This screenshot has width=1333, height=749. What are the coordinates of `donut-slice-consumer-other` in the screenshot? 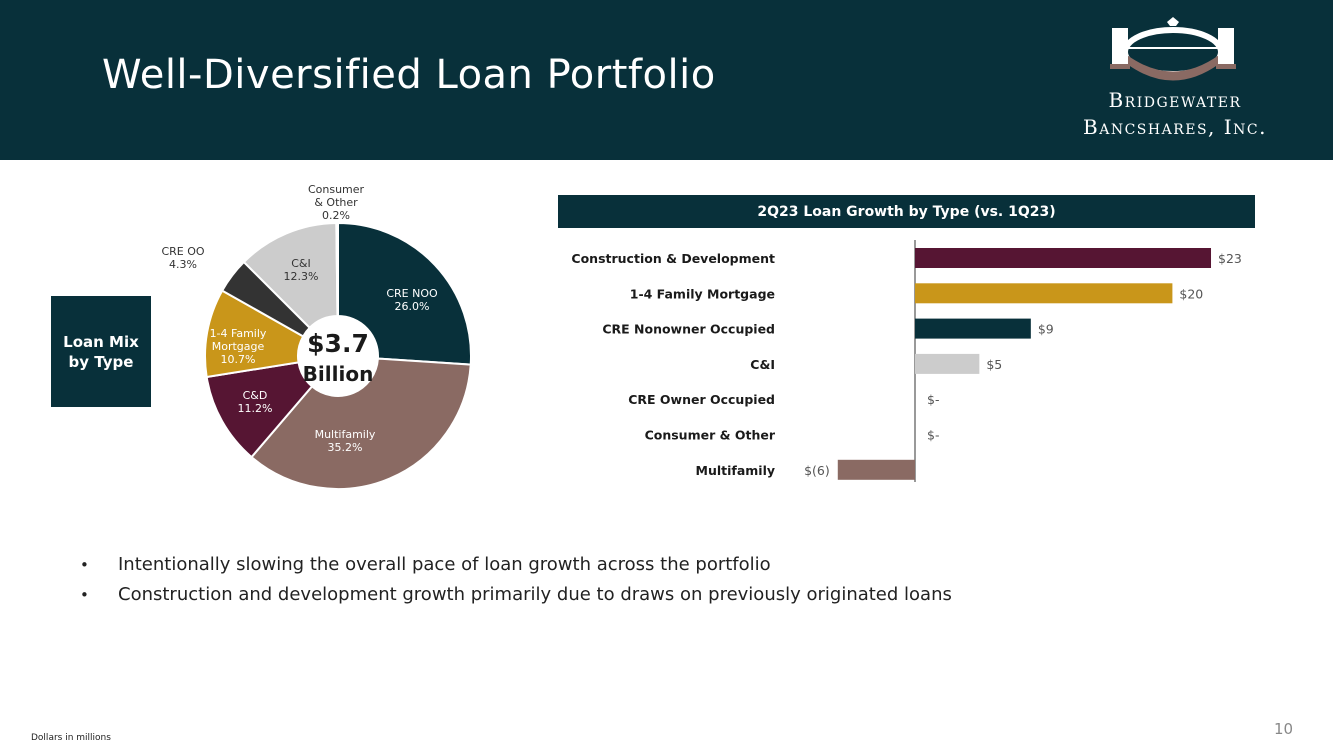 It's located at (337, 269).